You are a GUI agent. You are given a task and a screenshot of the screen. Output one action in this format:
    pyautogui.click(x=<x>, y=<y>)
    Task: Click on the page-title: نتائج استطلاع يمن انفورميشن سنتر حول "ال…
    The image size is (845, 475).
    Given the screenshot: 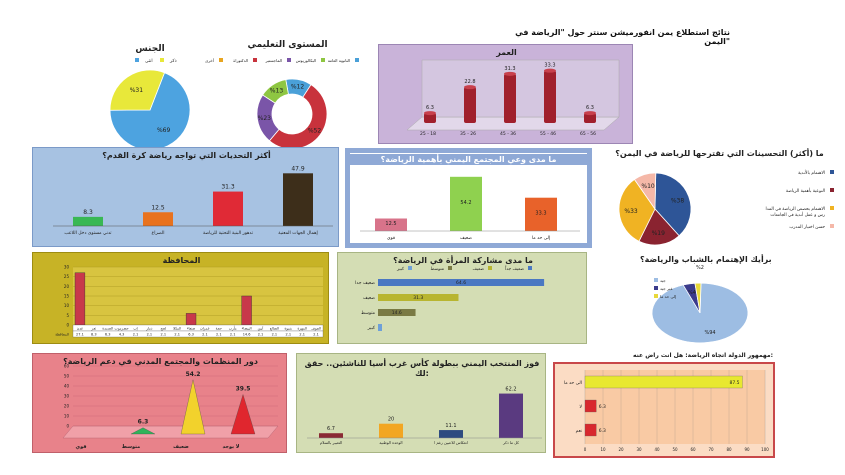 What is the action you would take?
    pyautogui.click(x=622, y=37)
    